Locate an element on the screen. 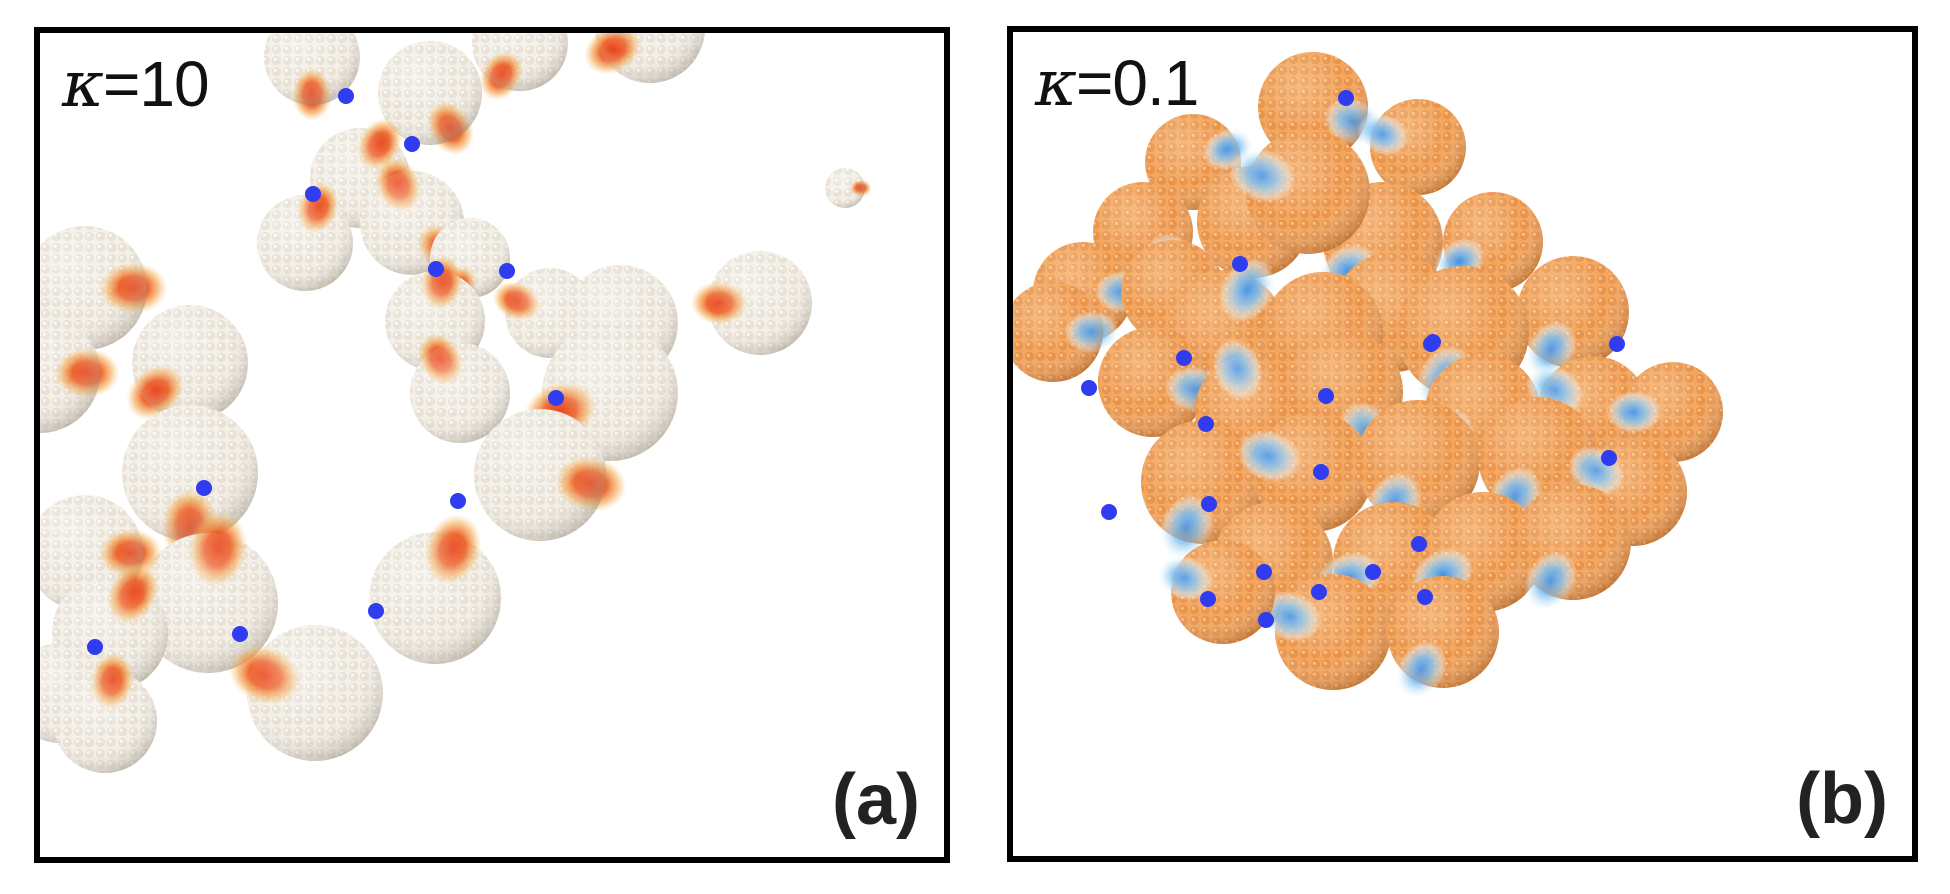  panel-label-a: (a) is located at coordinates (876, 800).